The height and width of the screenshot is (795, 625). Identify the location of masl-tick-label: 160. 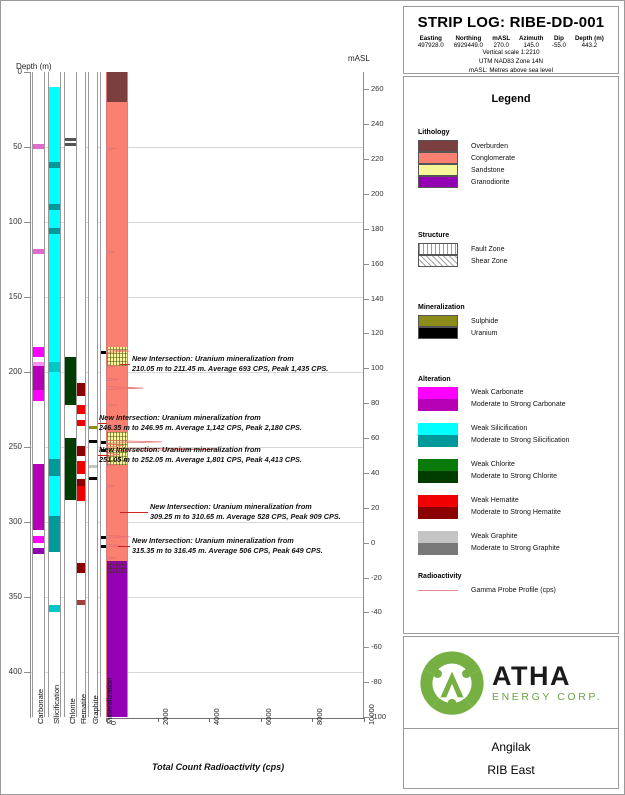
(377, 263).